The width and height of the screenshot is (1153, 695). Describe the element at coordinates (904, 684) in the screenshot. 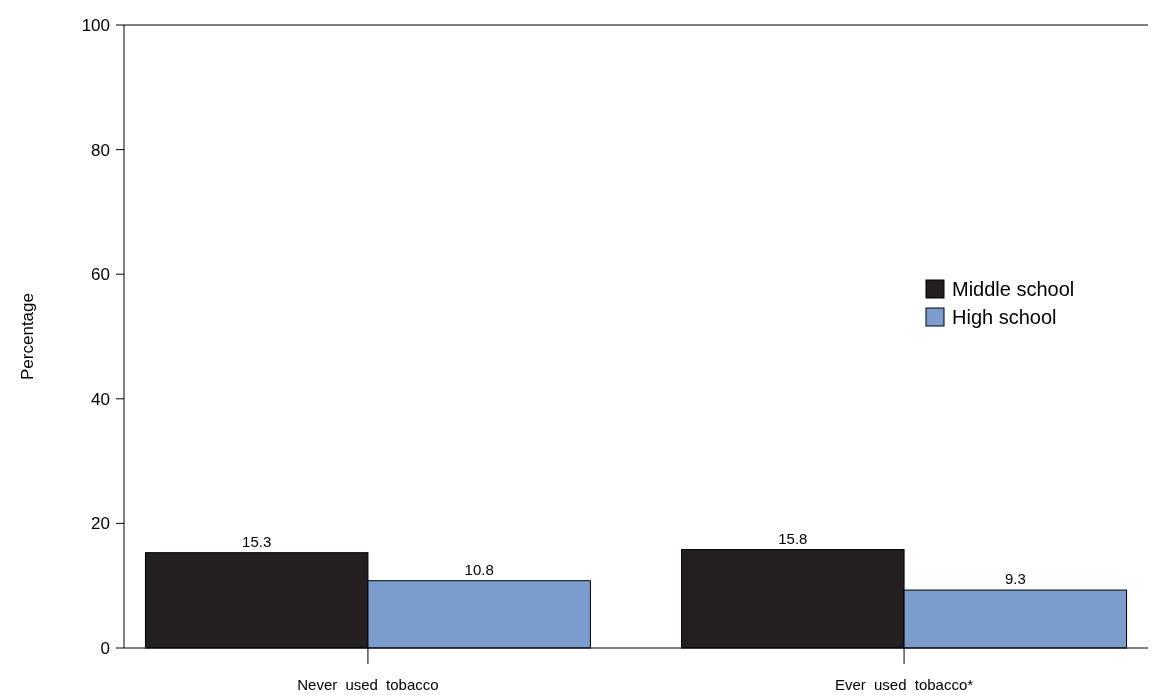

I see `x-tick-label: Ever used tobacco*` at that location.